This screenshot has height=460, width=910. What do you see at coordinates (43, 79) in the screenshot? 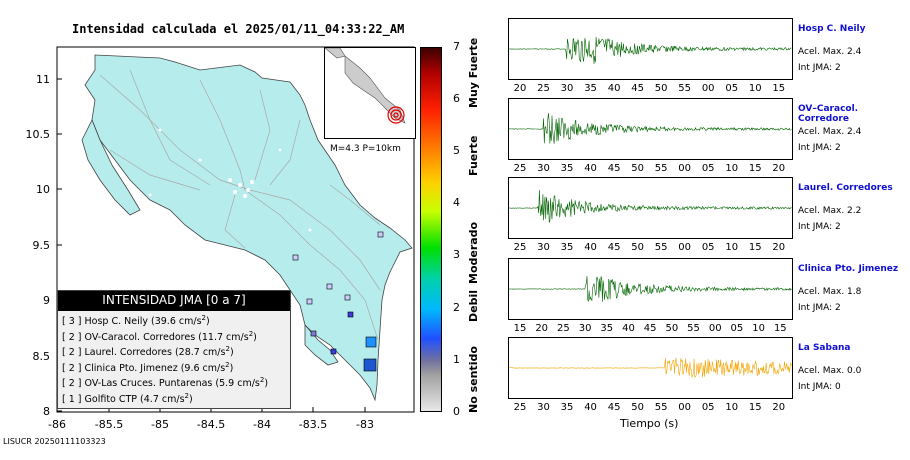
I see `map-y-tick: 11` at bounding box center [43, 79].